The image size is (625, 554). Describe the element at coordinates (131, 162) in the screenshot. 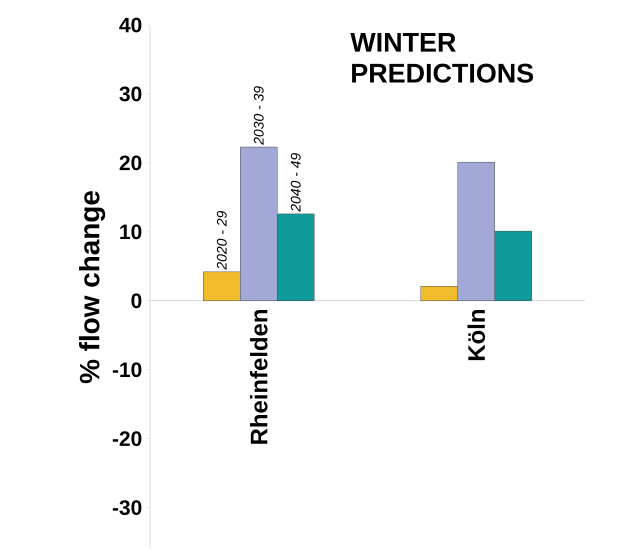

I see `y-tick-label: 20` at that location.